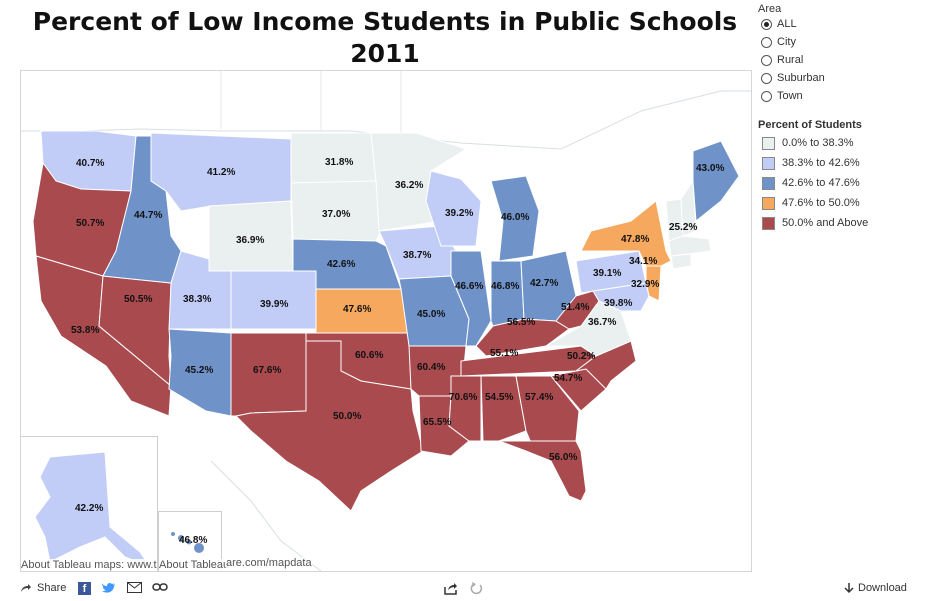  Describe the element at coordinates (581, 356) in the screenshot. I see `label-NC: 50.2%` at that location.